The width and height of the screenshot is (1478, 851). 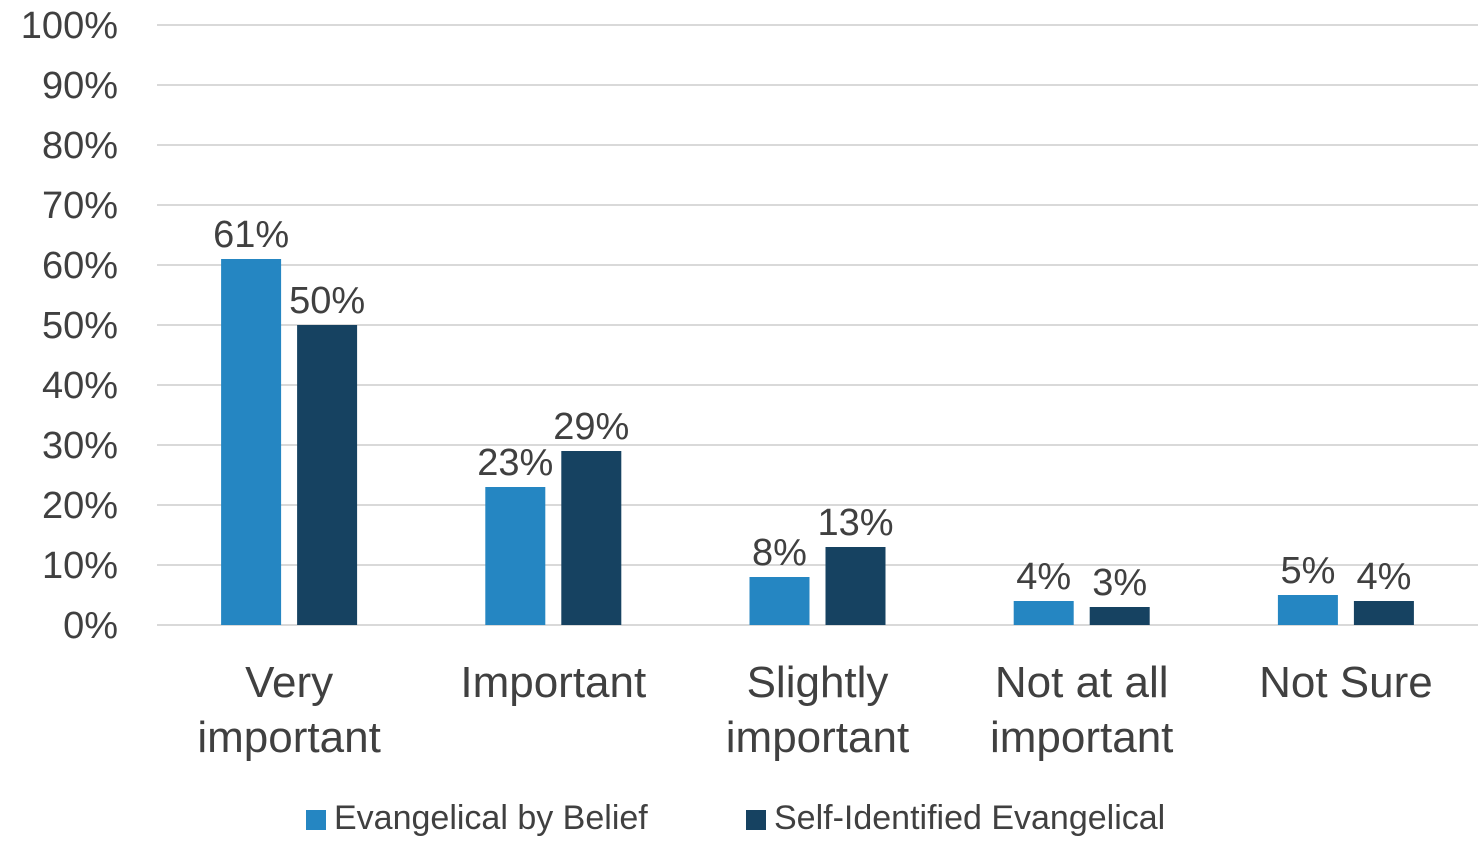 What do you see at coordinates (80, 146) in the screenshot?
I see `y-tick-label: 80%` at bounding box center [80, 146].